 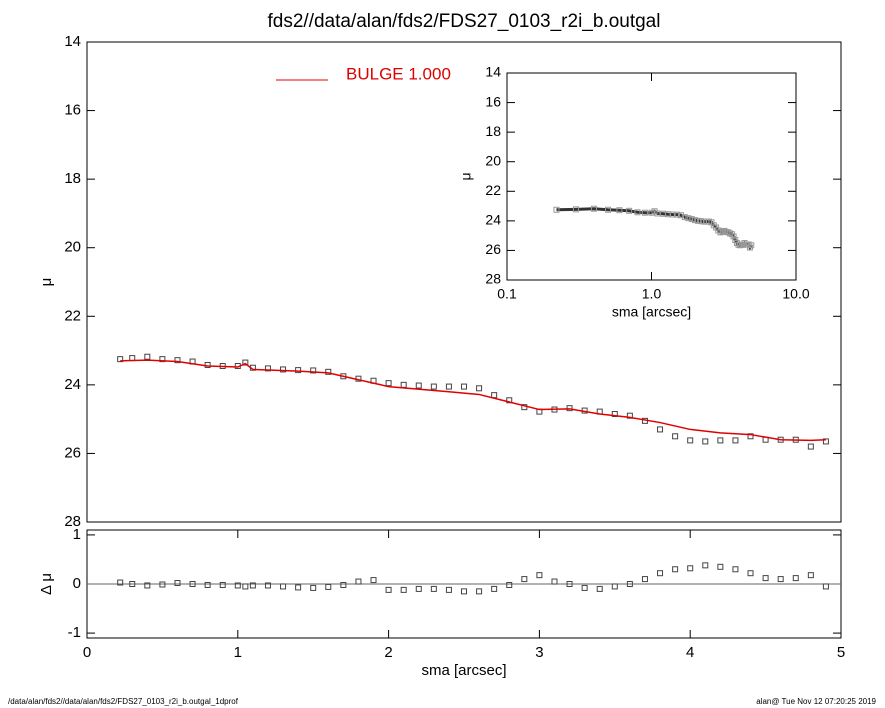 What do you see at coordinates (388, 652) in the screenshot?
I see `x-tick-label: 2` at bounding box center [388, 652].